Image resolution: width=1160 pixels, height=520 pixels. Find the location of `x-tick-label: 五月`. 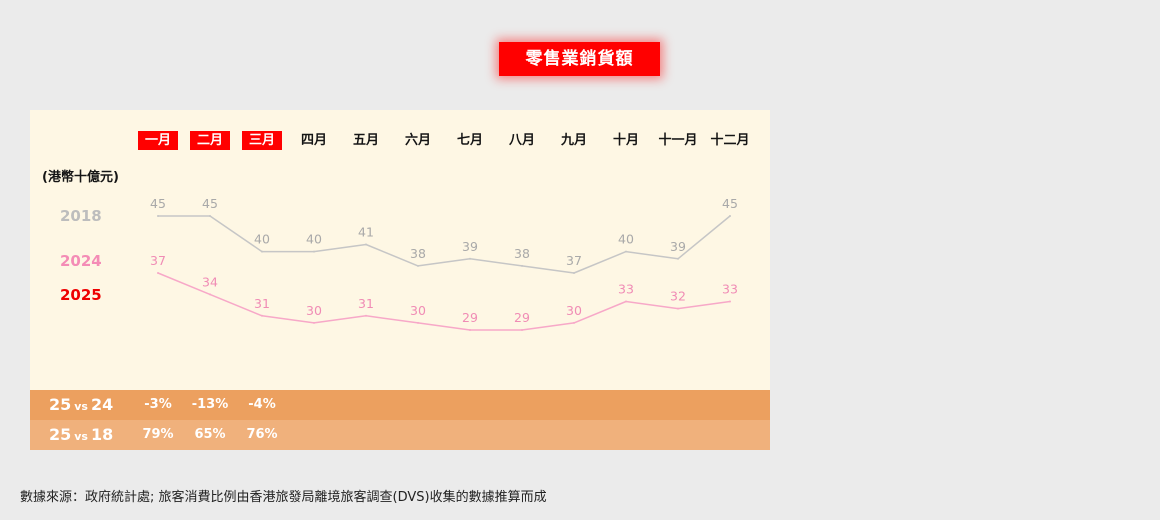

x-tick-label: 五月 is located at coordinates (365, 140).